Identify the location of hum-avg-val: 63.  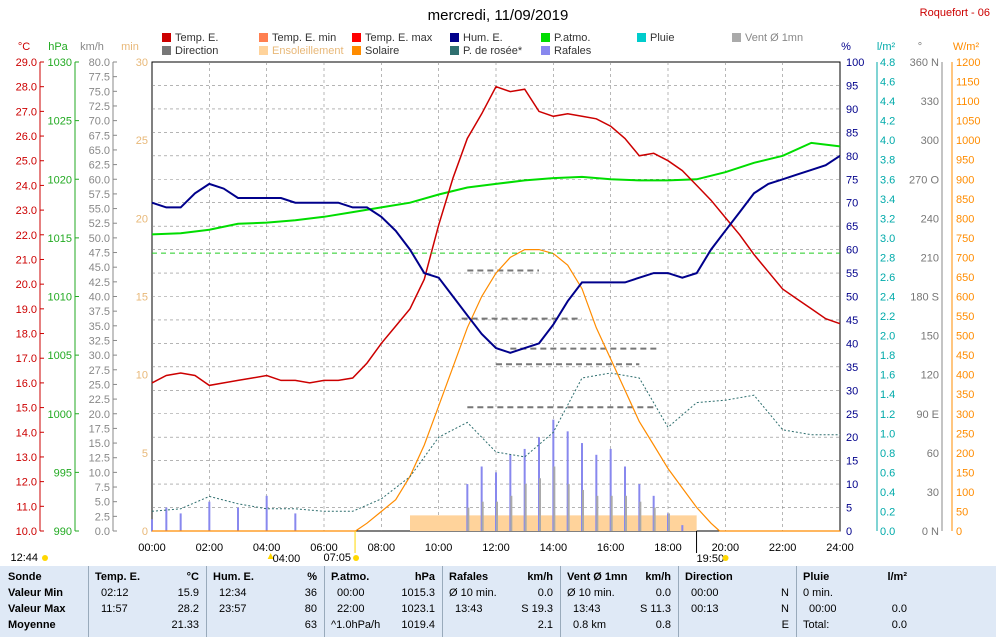
(310, 625).